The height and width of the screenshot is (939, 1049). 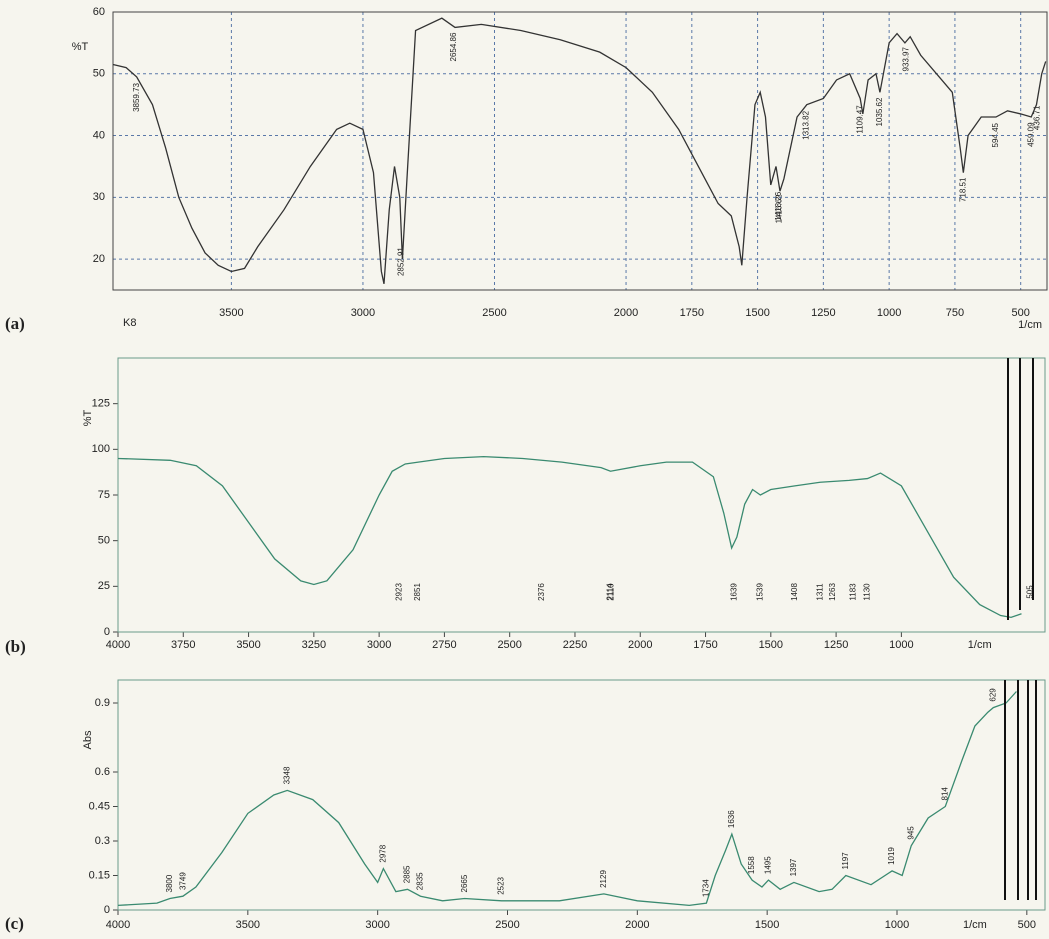 I want to click on peak-label: 2665, so click(x=464, y=883).